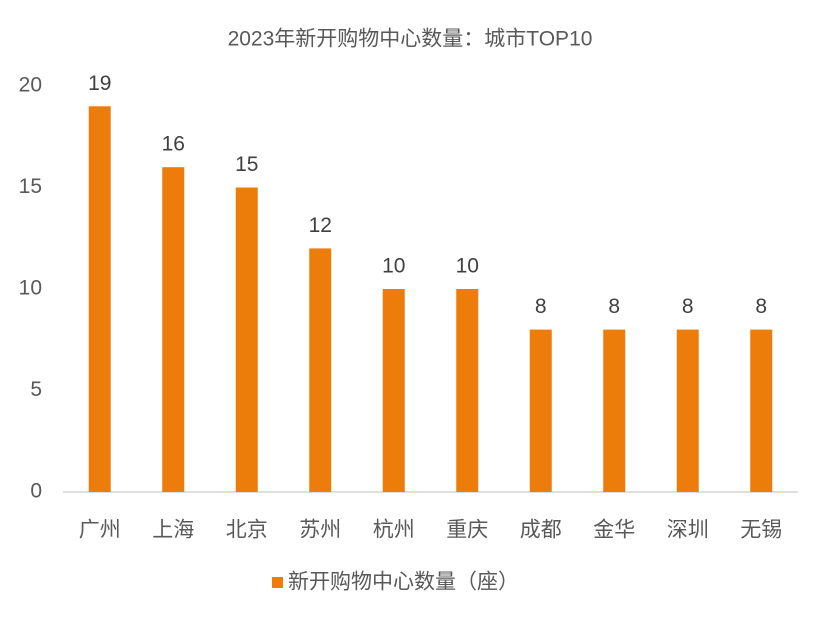 This screenshot has height=617, width=821. I want to click on x-tick-label: 苏州, so click(320, 530).